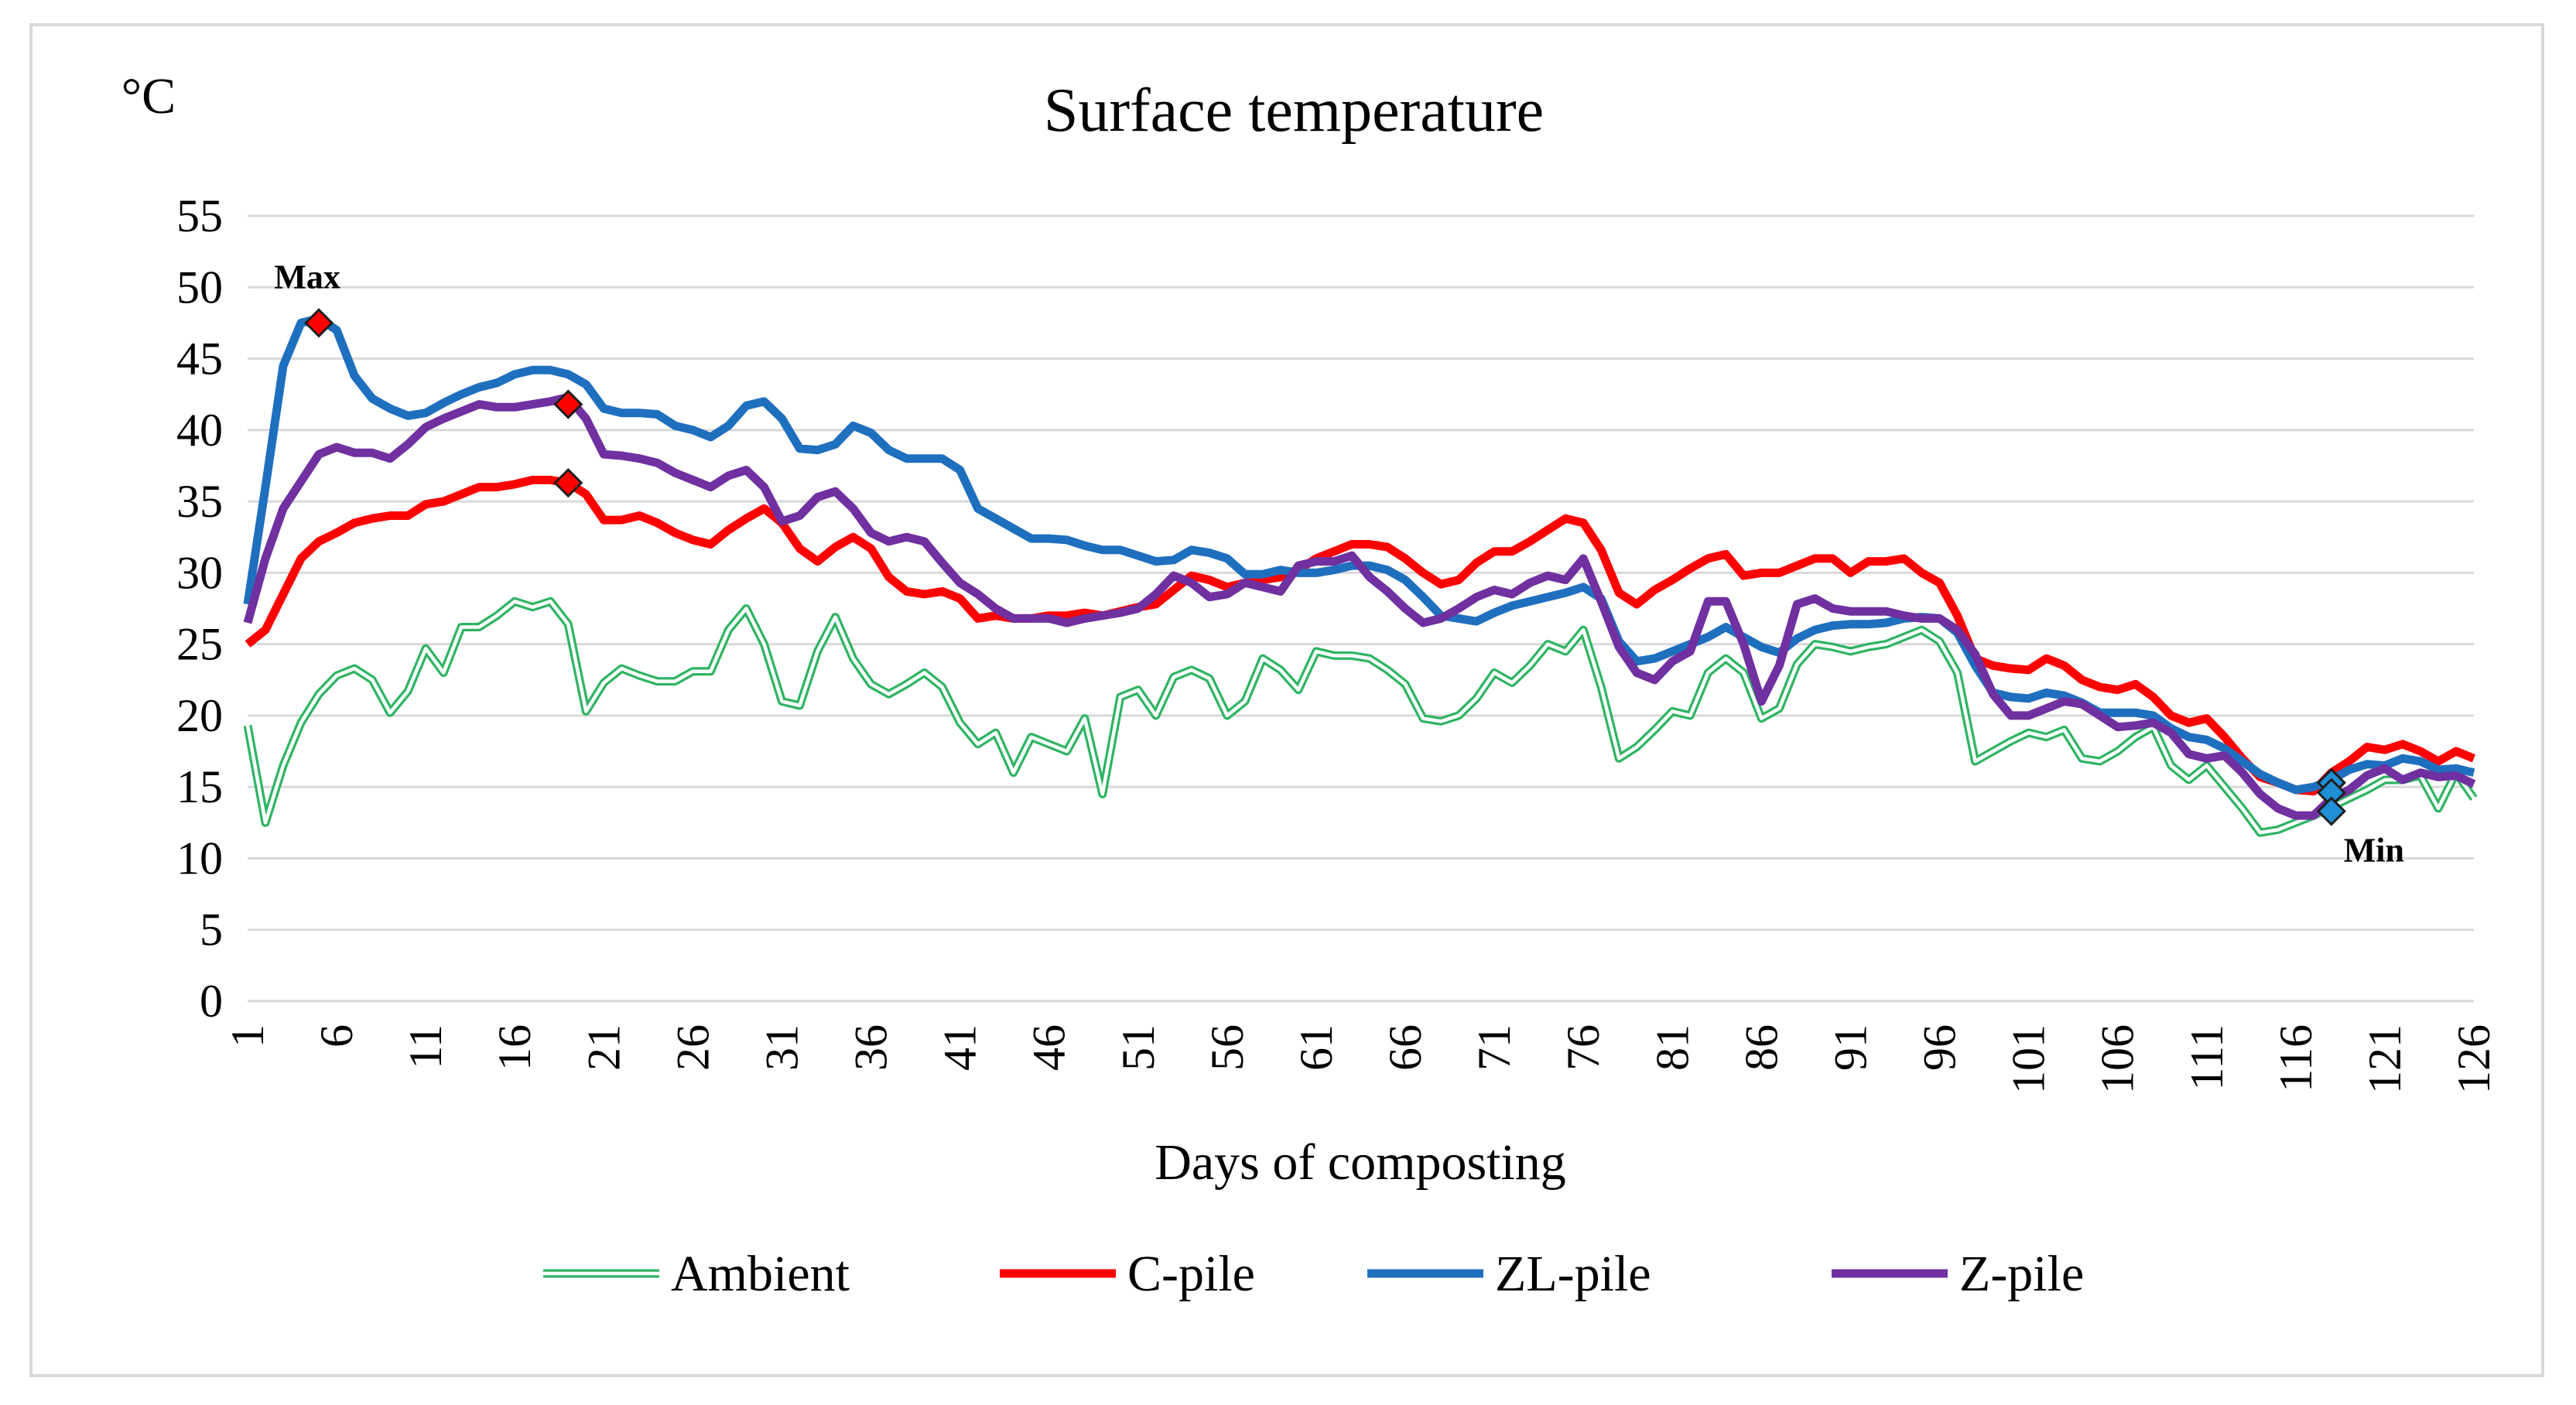 This screenshot has width=2576, height=1405. I want to click on x-tick-label: 96, so click(1940, 1047).